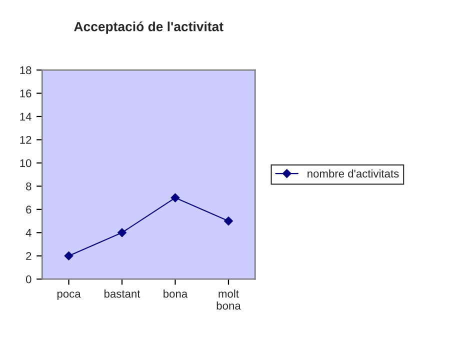 The width and height of the screenshot is (458, 345). I want to click on x-tick-label: bastant, so click(122, 294).